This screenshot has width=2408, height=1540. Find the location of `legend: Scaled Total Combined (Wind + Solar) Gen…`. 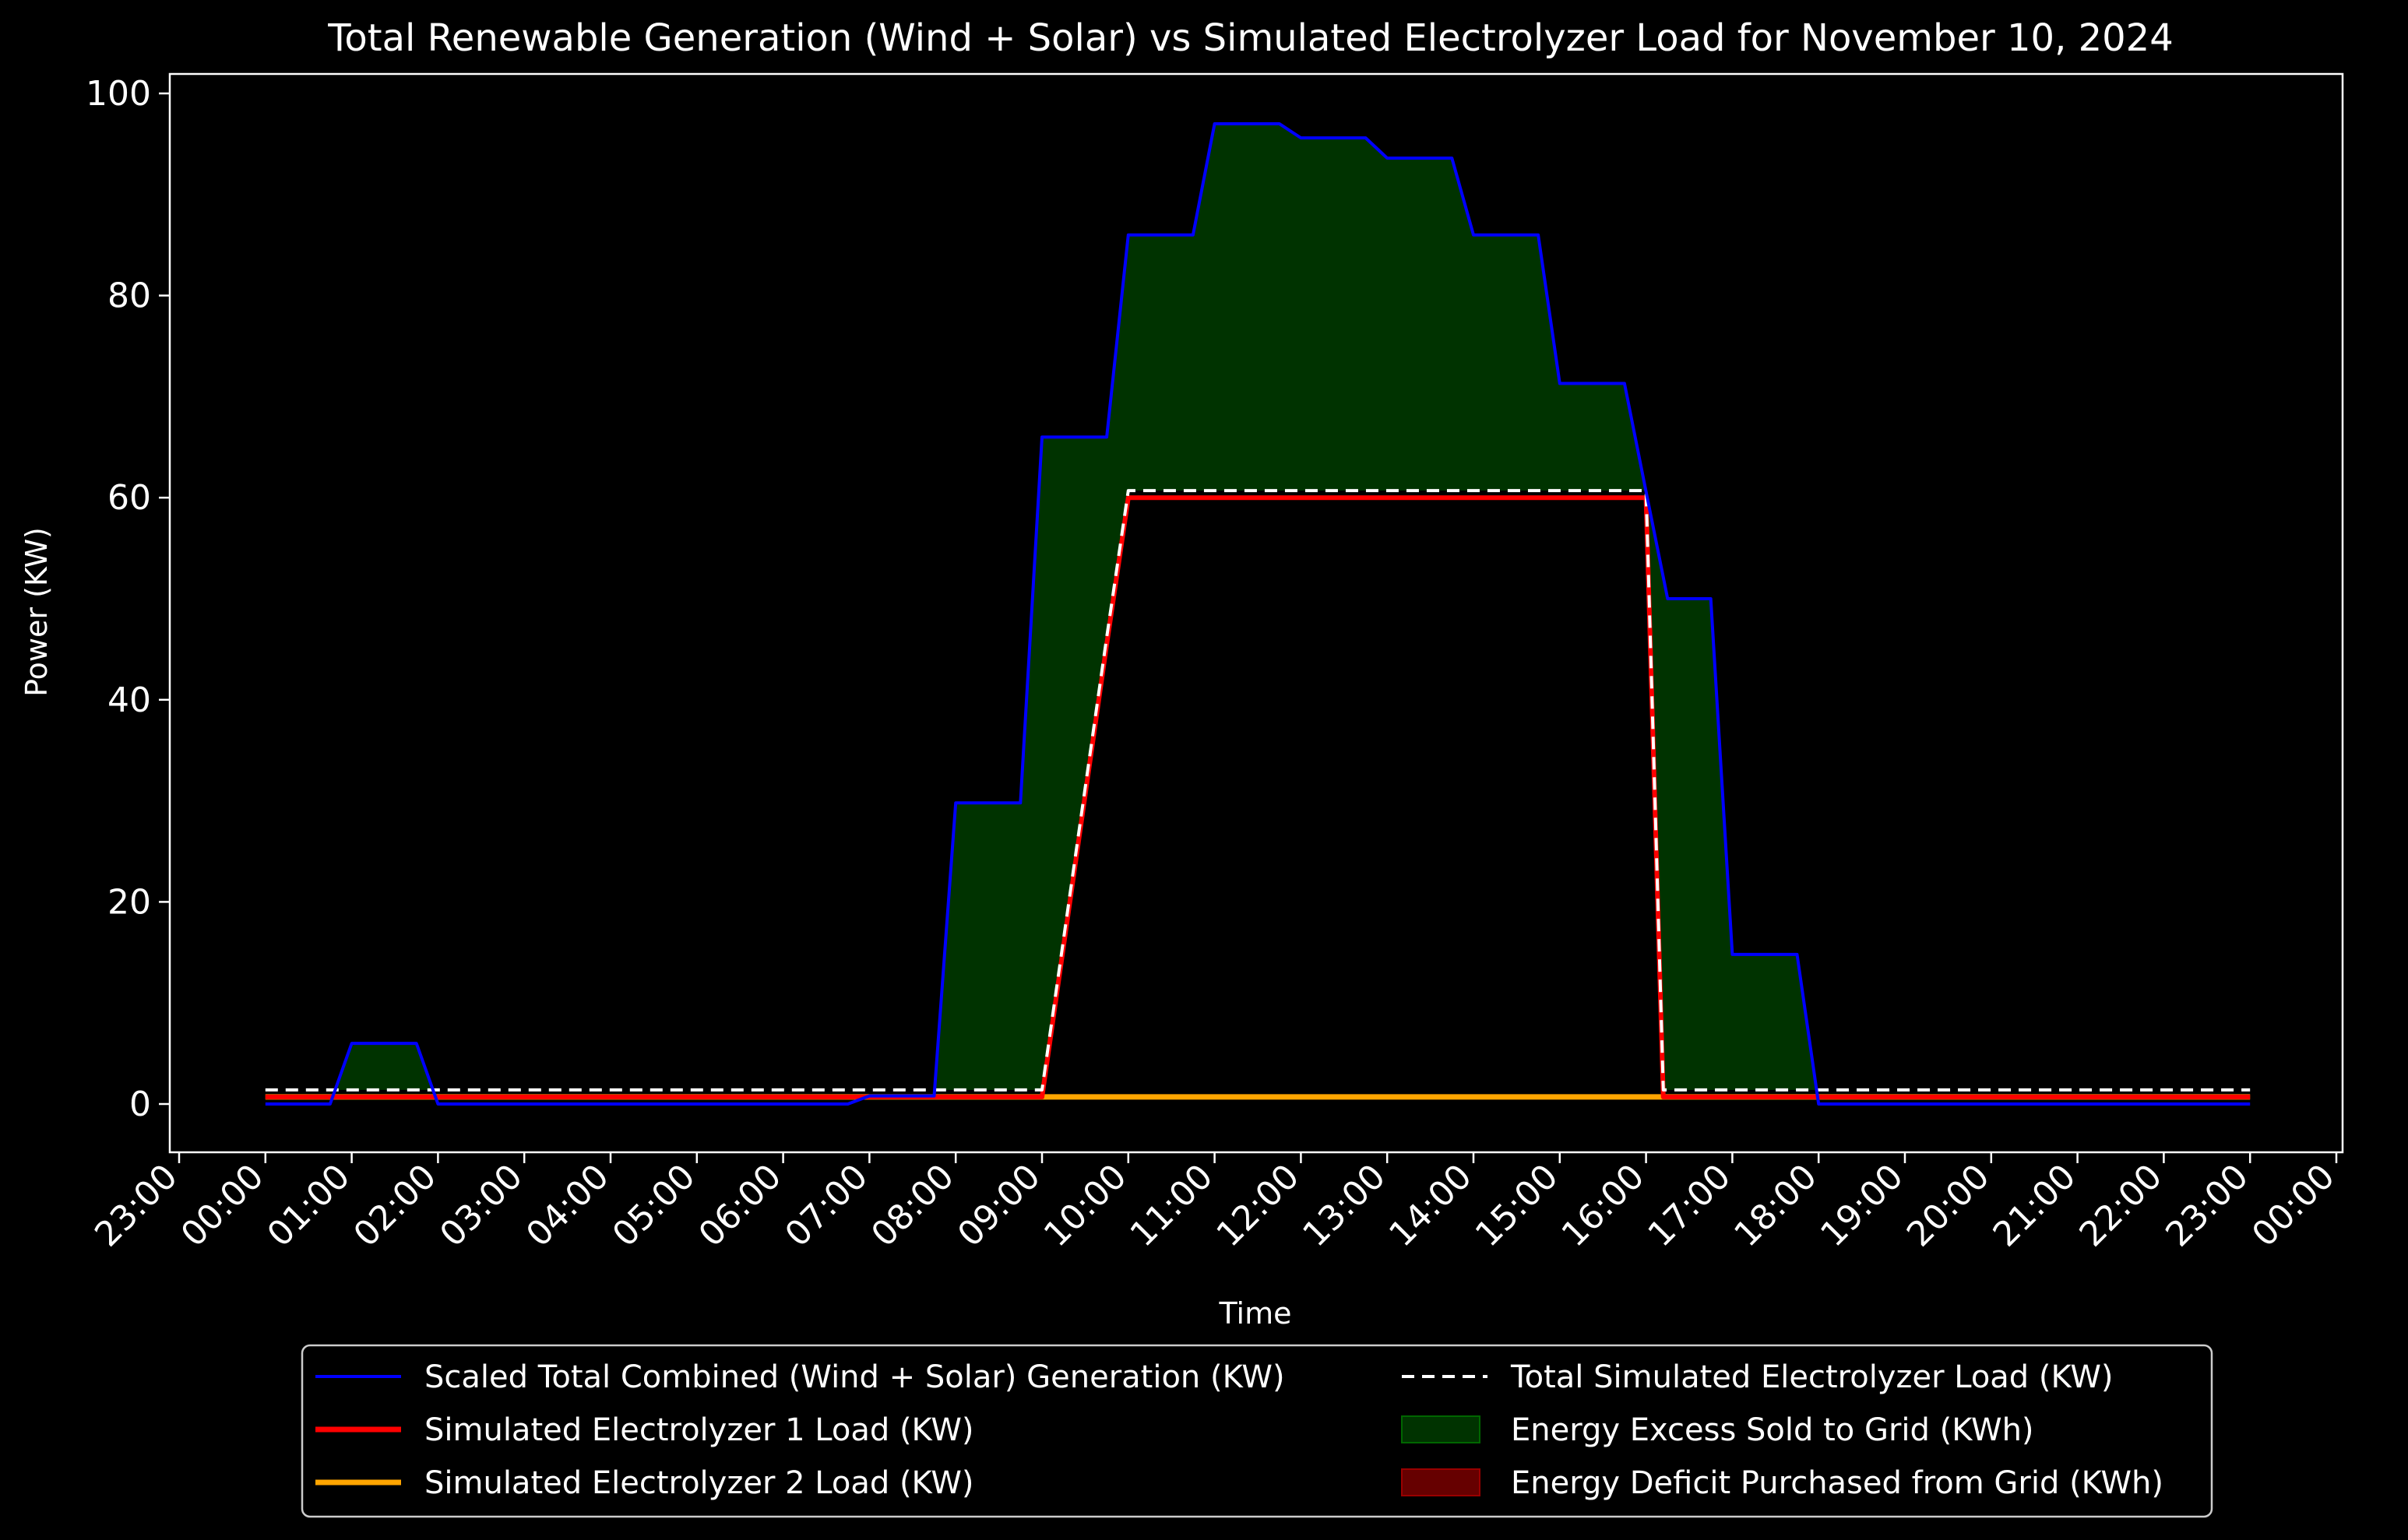

legend: Scaled Total Combined (Wind + Solar) Gen… is located at coordinates (1257, 1431).